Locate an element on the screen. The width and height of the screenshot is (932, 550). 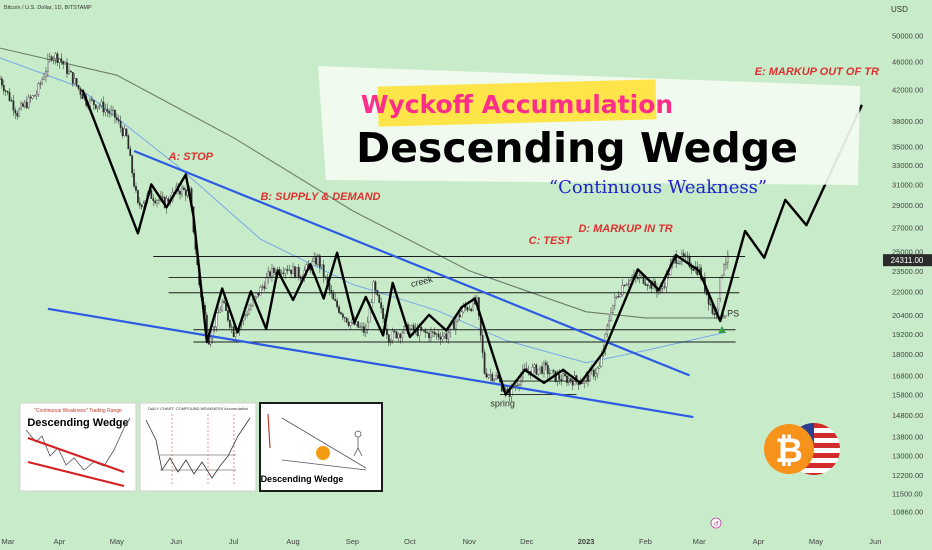
thumbnail-wedge-illustration: Descending Wedge is located at coordinates (321, 447).